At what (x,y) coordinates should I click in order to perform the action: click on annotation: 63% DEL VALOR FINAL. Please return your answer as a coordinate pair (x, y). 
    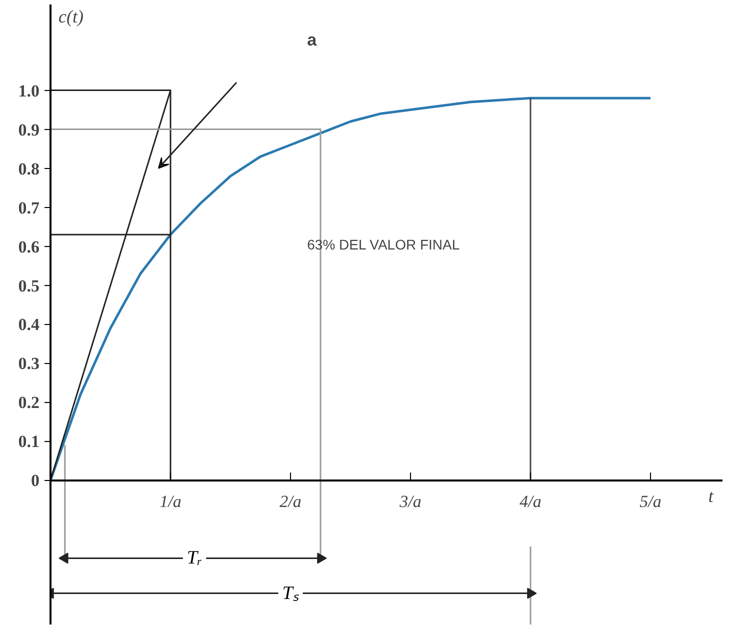
    Looking at the image, I should click on (383, 244).